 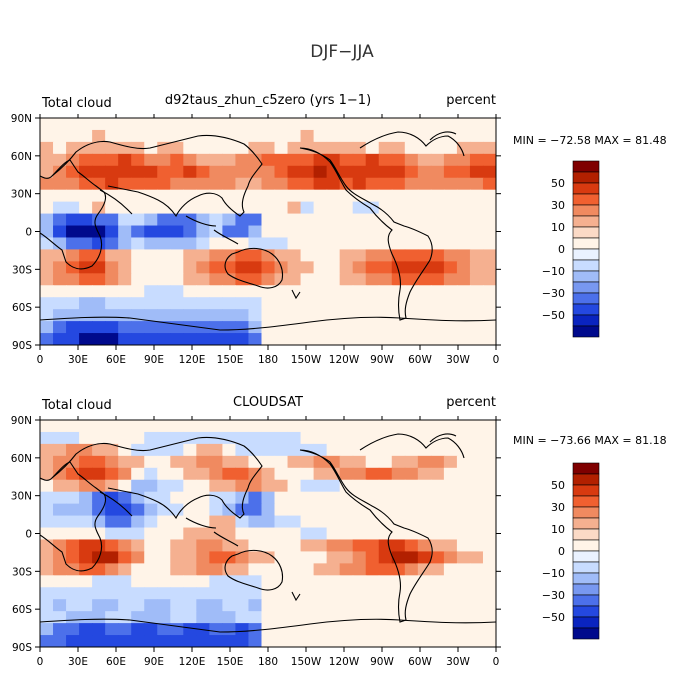 I want to click on x-tick-label: 60E, so click(x=116, y=662).